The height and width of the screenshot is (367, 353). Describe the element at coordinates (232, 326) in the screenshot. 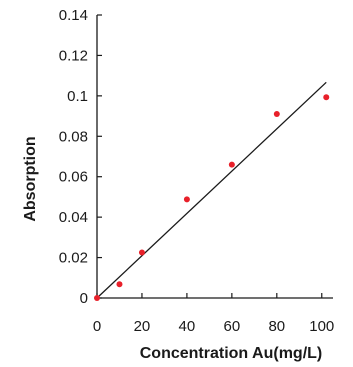

I see `x-tick-label: 60` at that location.